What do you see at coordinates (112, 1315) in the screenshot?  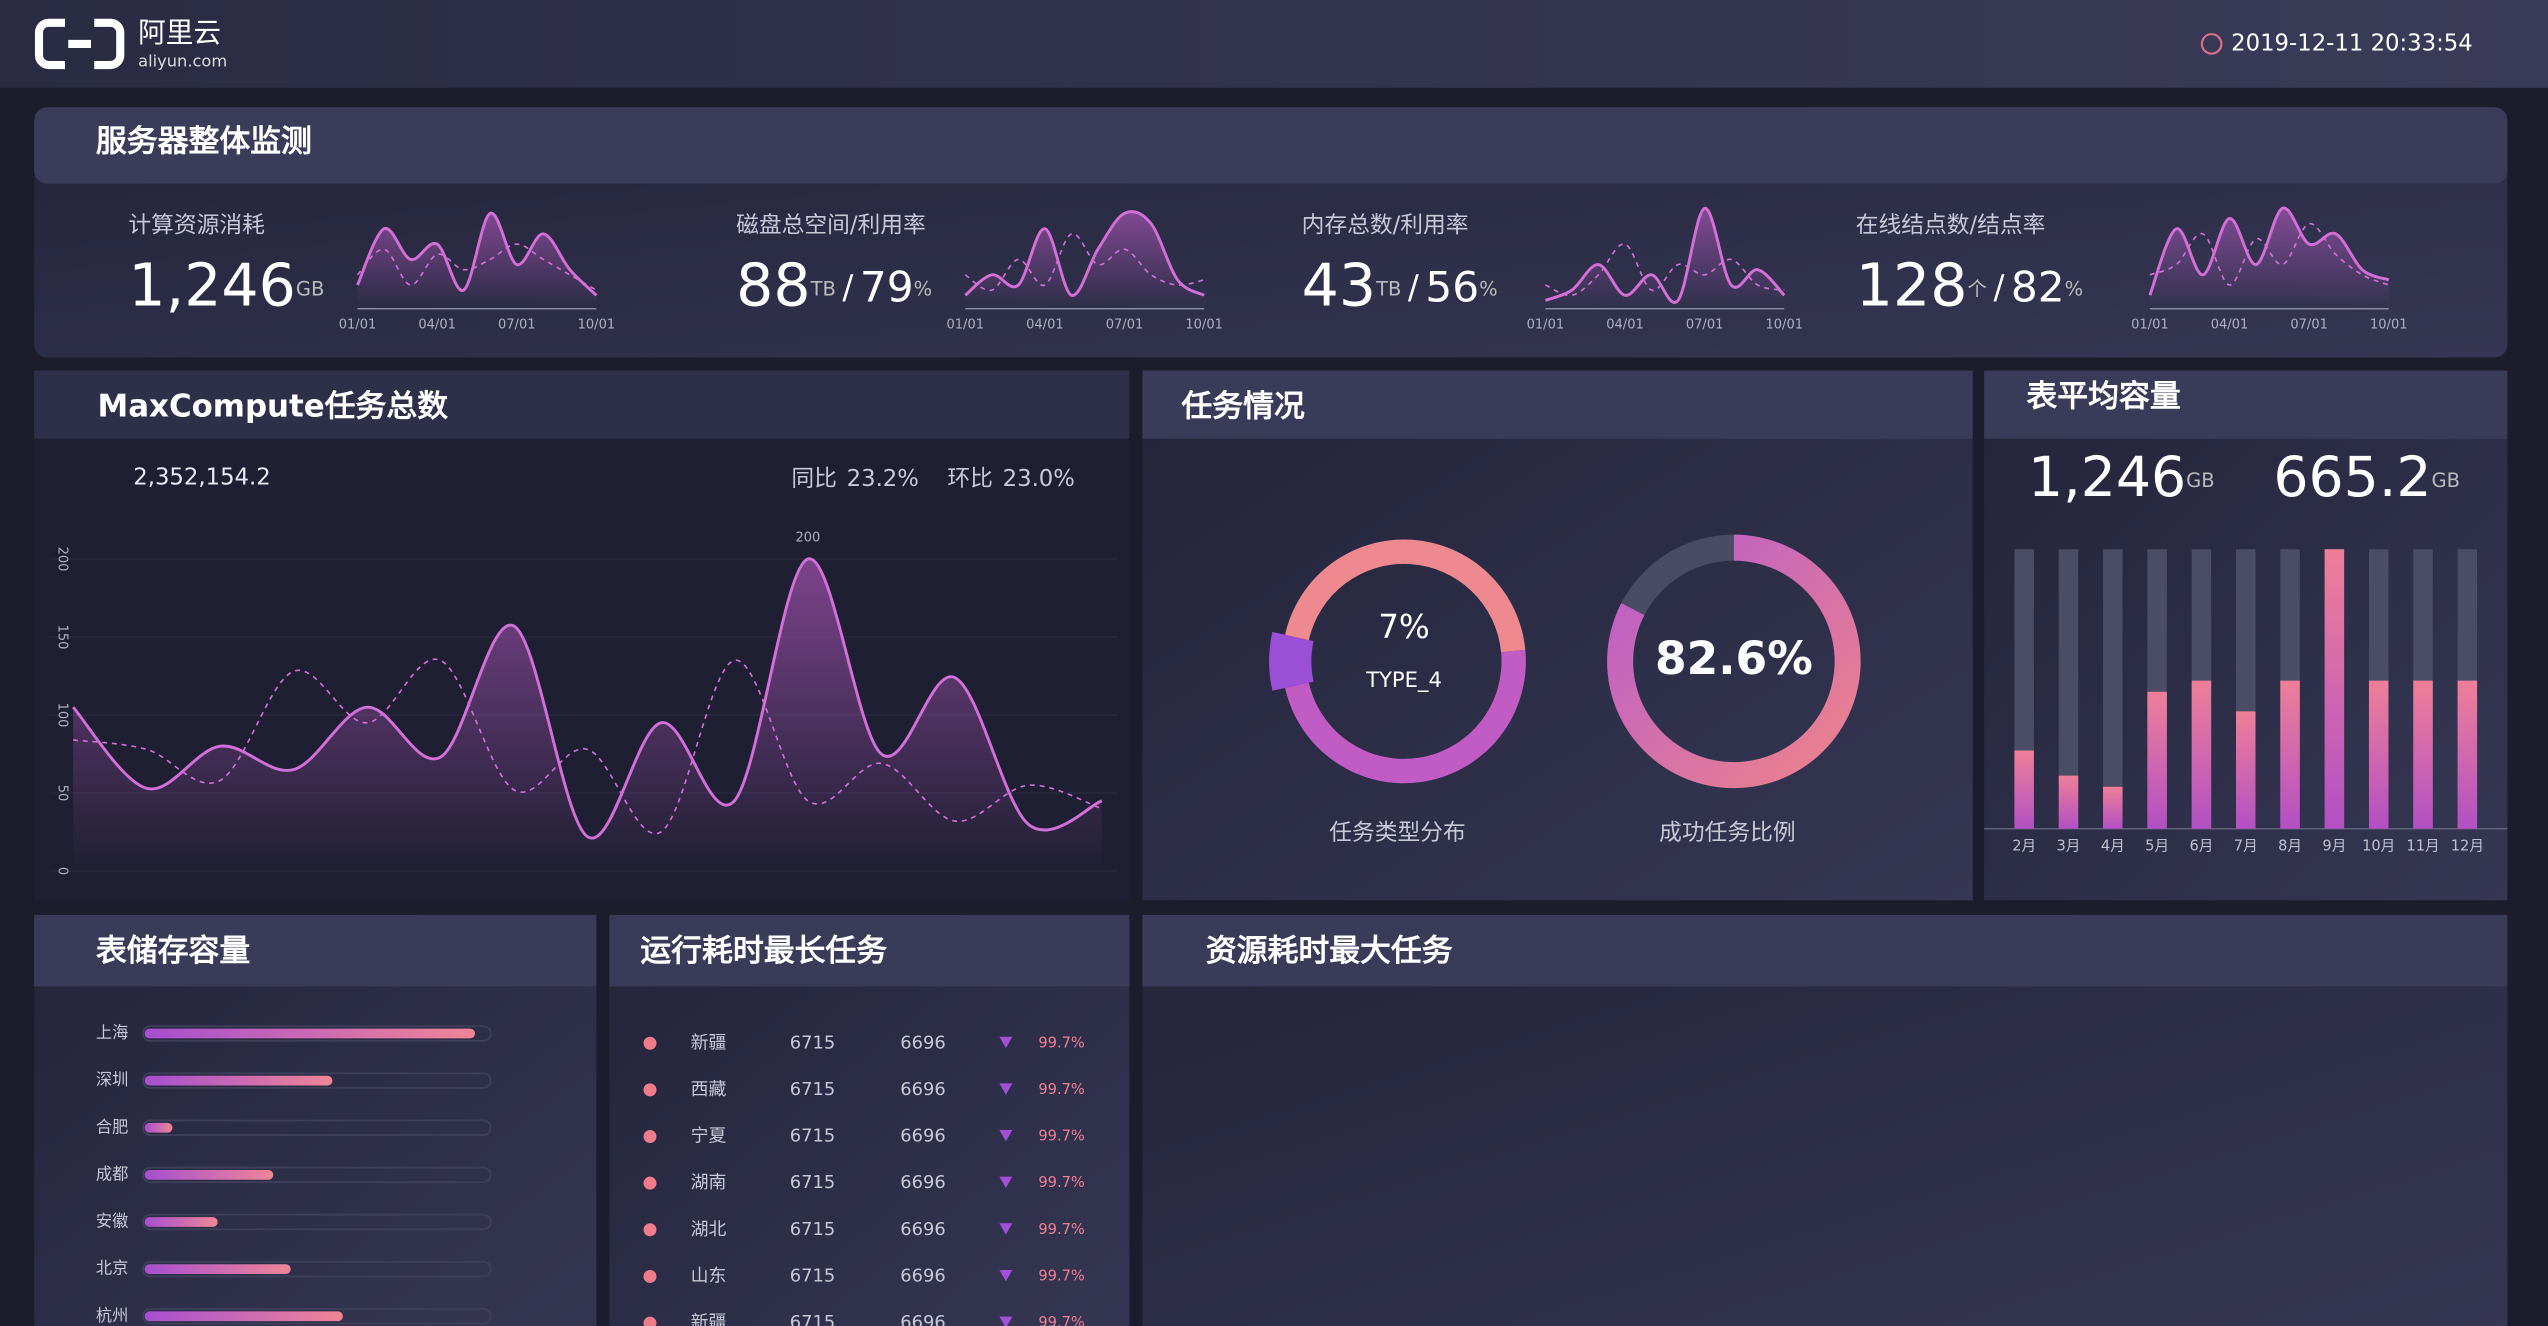 I see `y-tick-label: 杭州` at bounding box center [112, 1315].